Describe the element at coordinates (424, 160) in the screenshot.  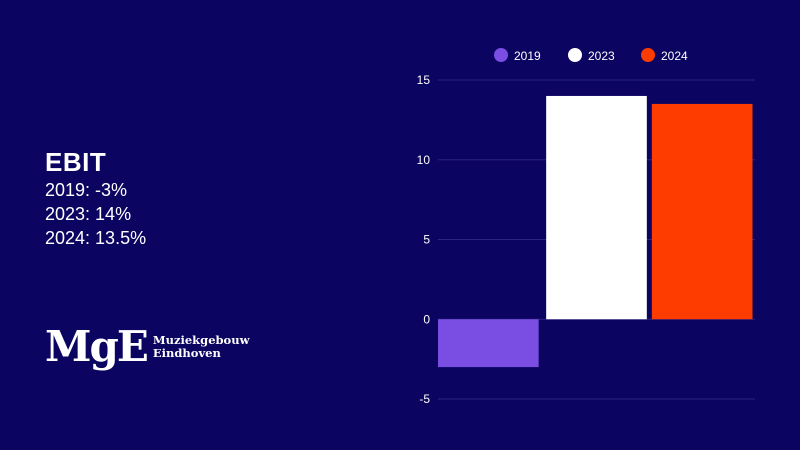
I see `y-tick-label: 10` at that location.